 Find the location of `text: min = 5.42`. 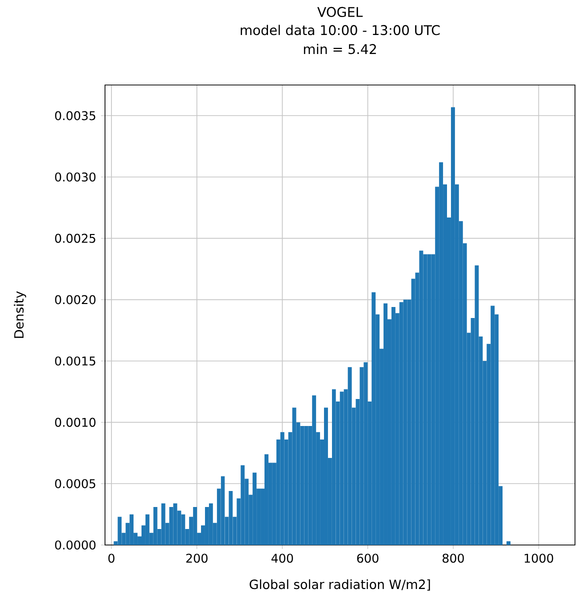

text: min = 5.42 is located at coordinates (340, 49).